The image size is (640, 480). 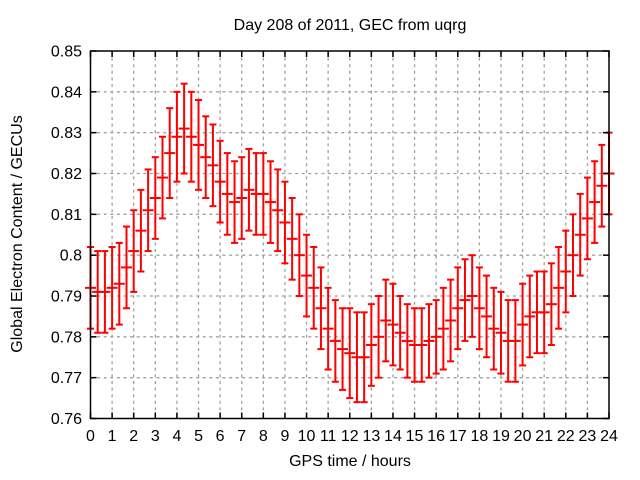 I want to click on x-tick-label: 22, so click(x=566, y=436).